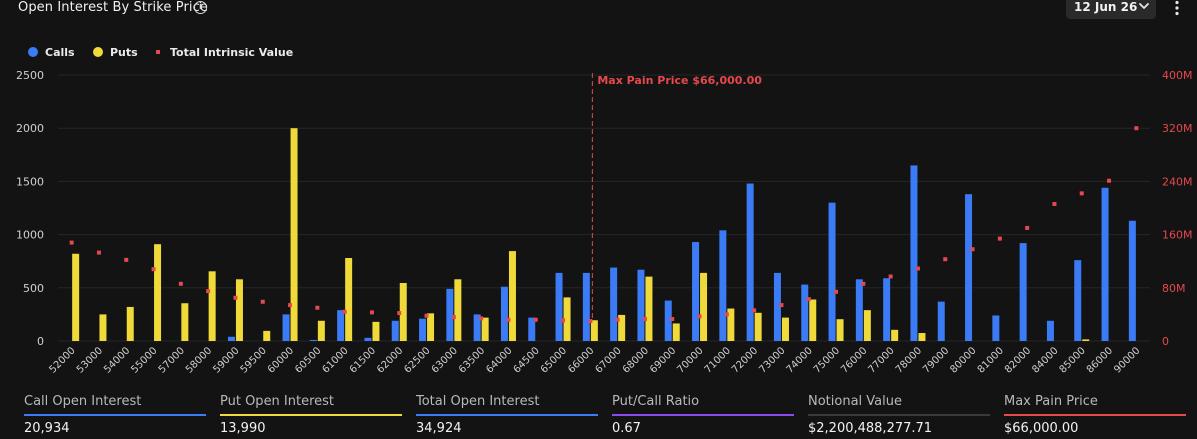  What do you see at coordinates (472, 360) in the screenshot?
I see `x-tick-label: 63500` at bounding box center [472, 360].